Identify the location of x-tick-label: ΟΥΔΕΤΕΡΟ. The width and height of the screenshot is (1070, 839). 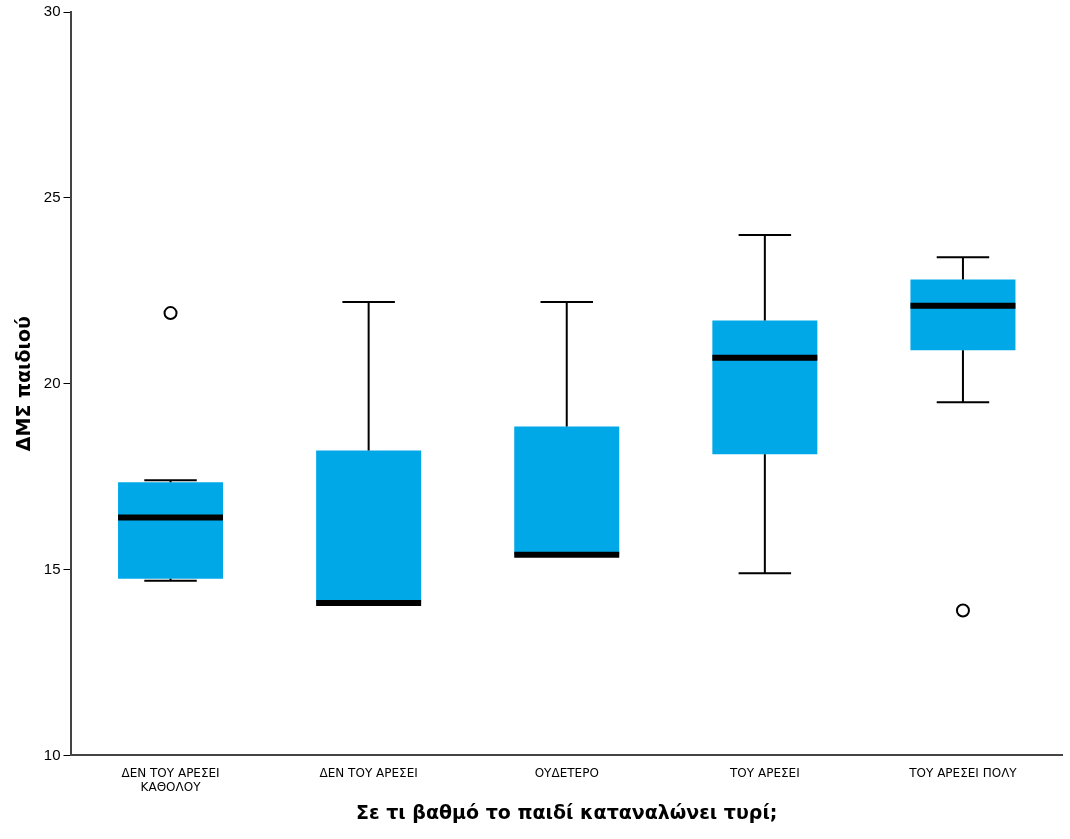
(566, 772).